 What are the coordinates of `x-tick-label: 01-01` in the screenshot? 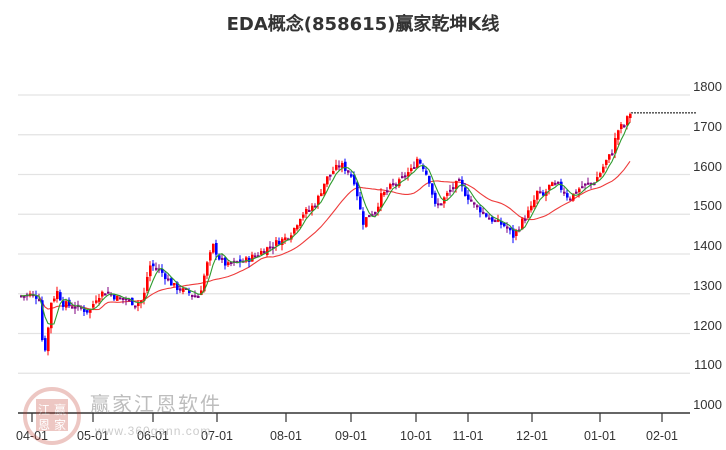 It's located at (600, 436).